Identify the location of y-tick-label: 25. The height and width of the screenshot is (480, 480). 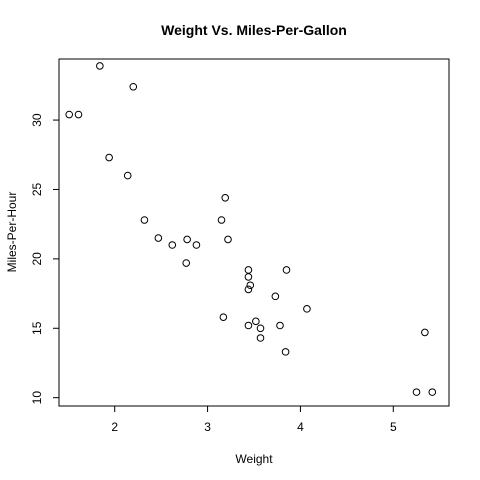
(37, 189).